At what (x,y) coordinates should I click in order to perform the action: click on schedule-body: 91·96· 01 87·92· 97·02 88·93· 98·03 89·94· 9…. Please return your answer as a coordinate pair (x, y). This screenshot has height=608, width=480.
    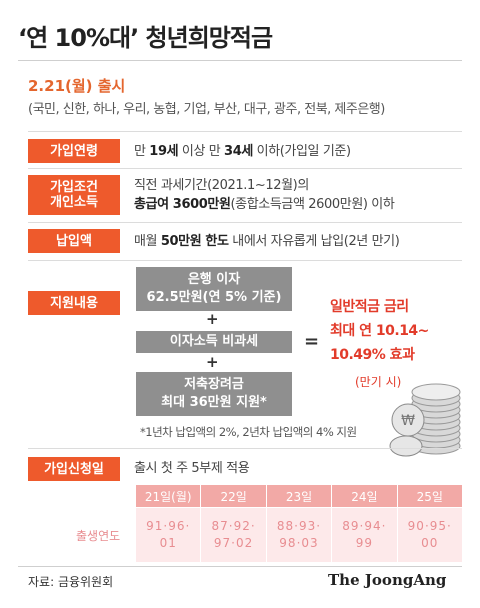
    Looking at the image, I should click on (299, 535).